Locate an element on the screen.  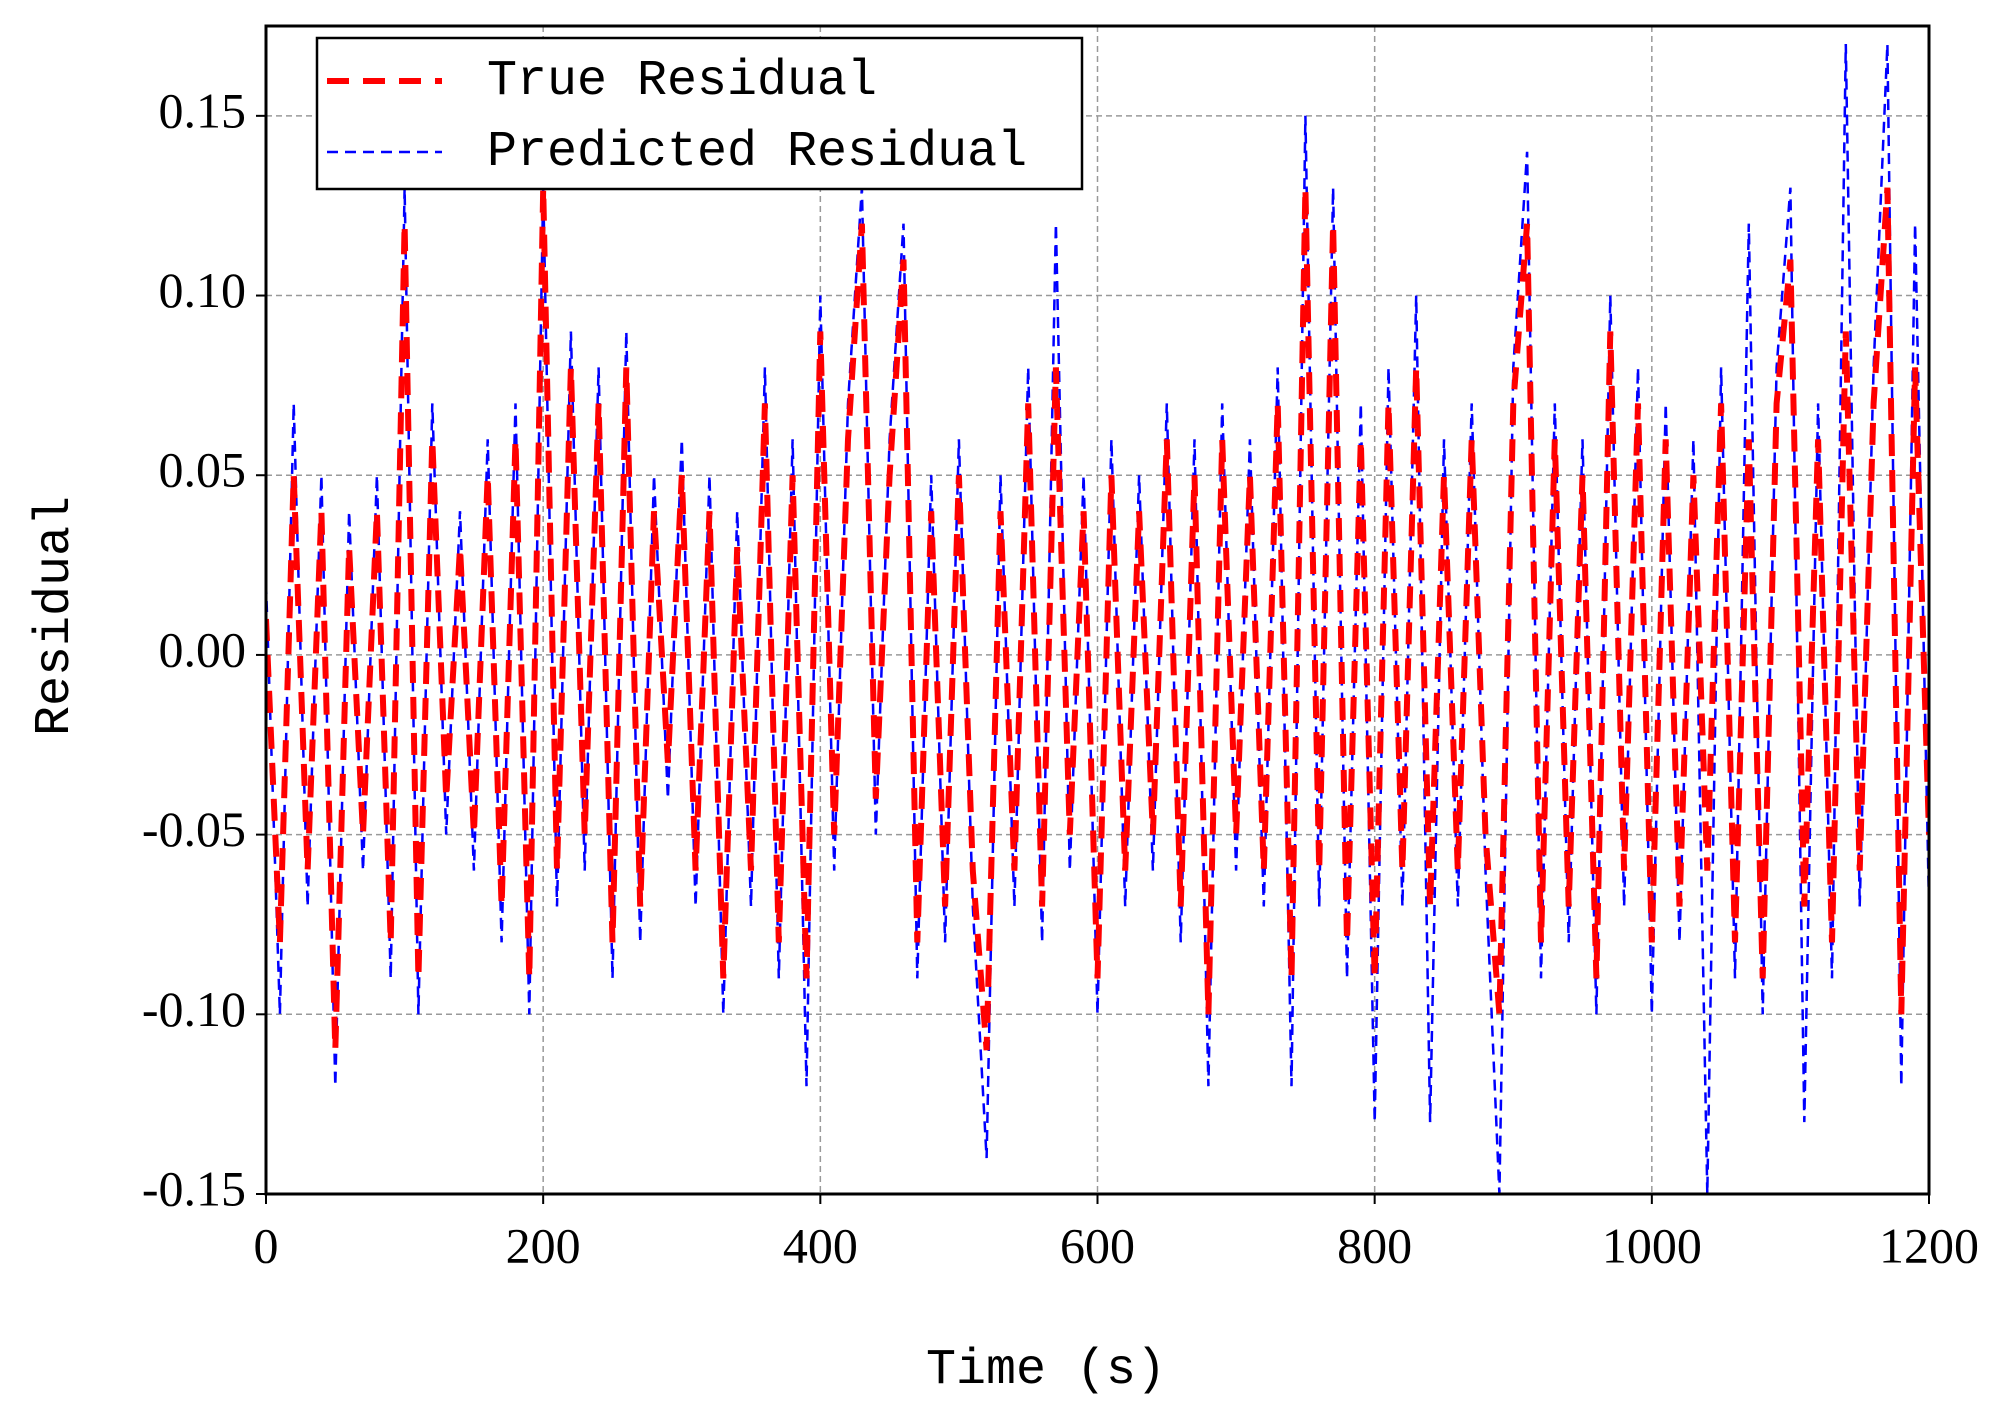
x-tick-label: 1000 is located at coordinates (1652, 1245).